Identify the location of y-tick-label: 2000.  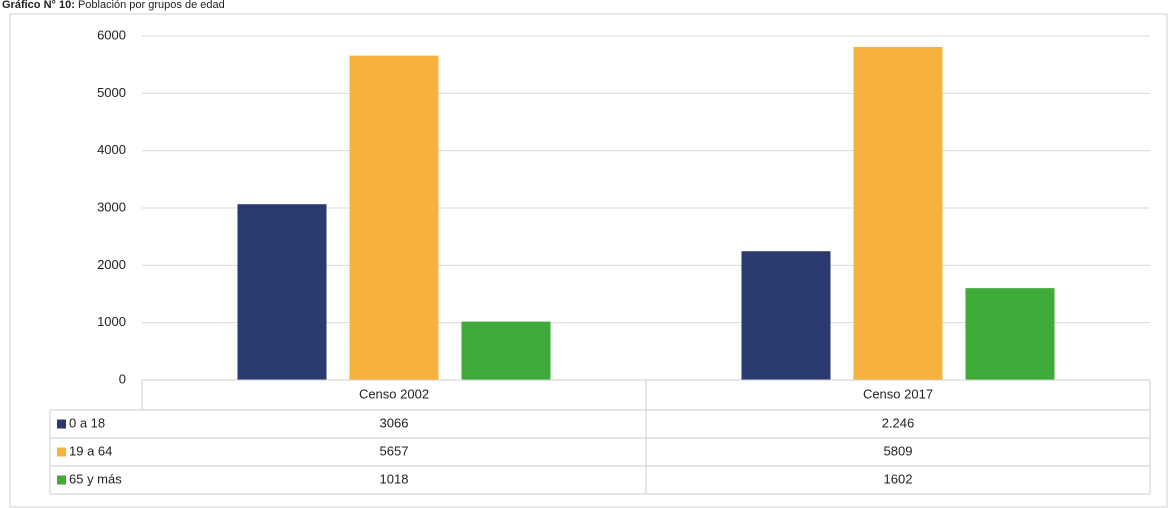
(111, 264).